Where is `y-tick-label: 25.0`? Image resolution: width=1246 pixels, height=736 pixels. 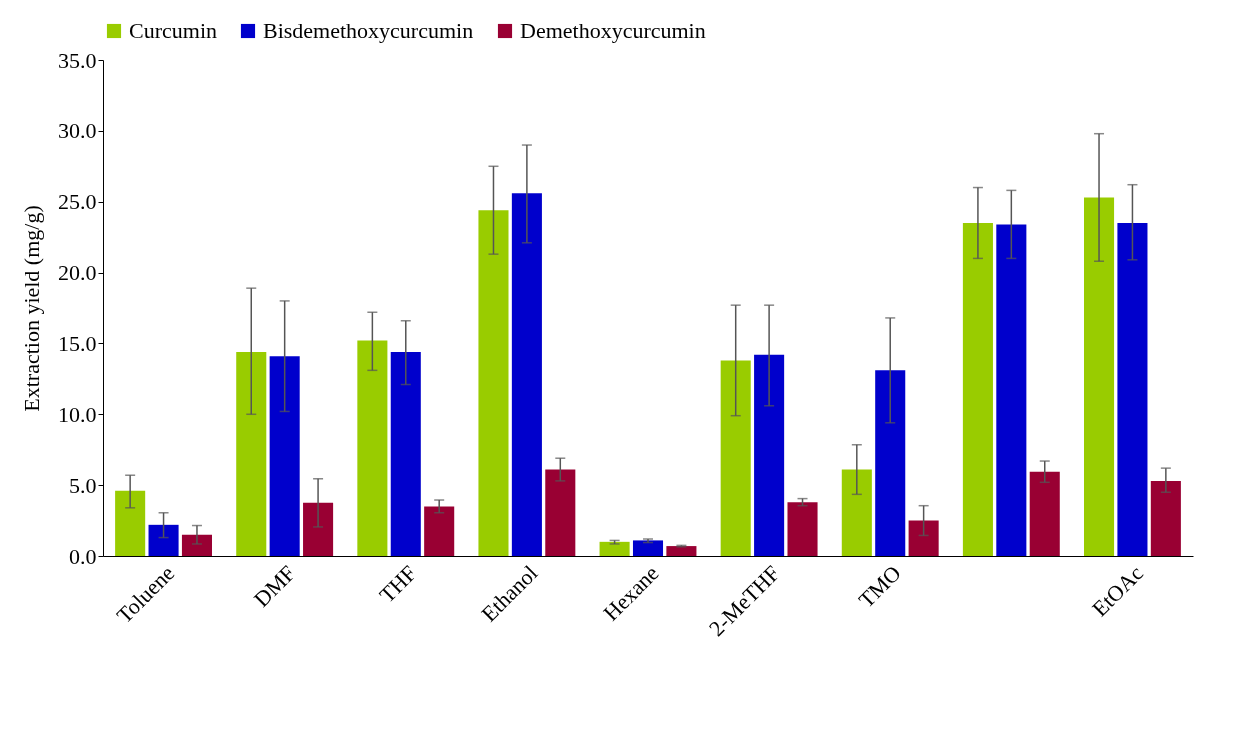
y-tick-label: 25.0 is located at coordinates (77, 202).